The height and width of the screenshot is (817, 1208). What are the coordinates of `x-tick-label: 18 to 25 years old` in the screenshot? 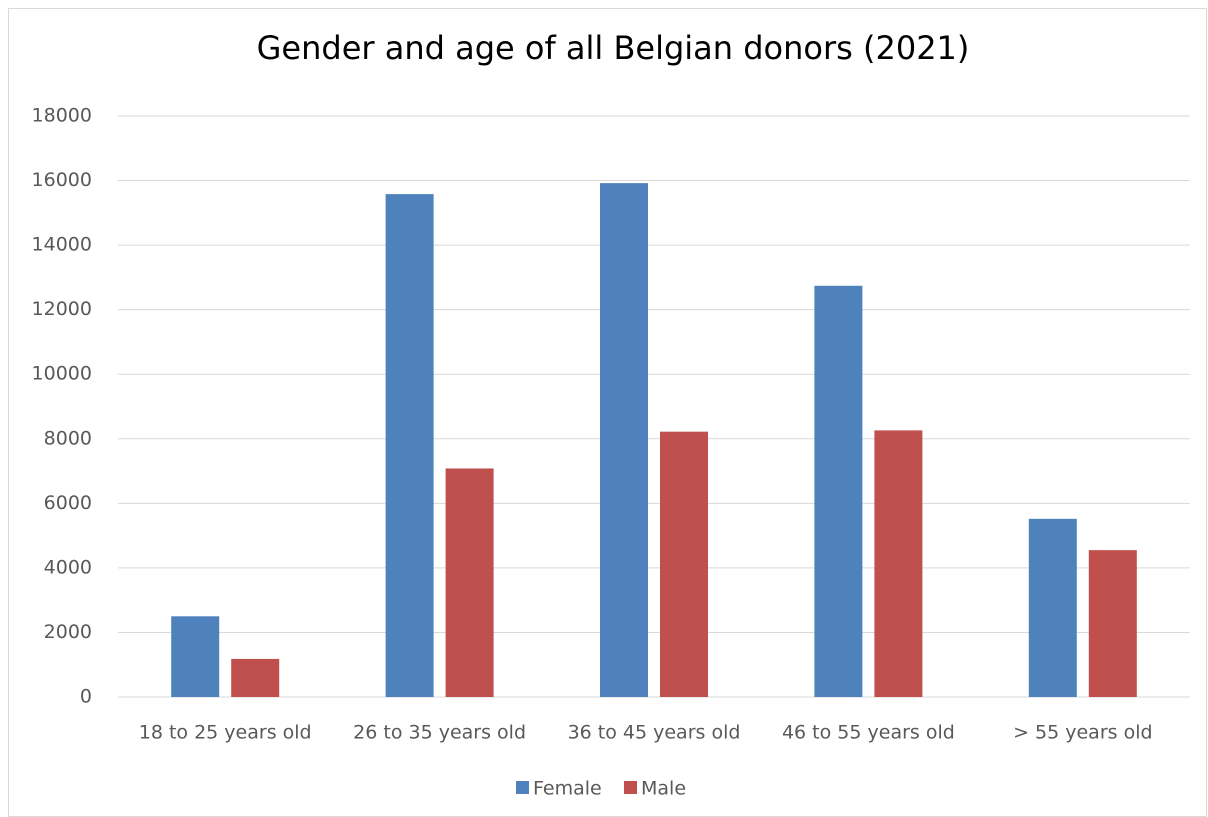 It's located at (225, 733).